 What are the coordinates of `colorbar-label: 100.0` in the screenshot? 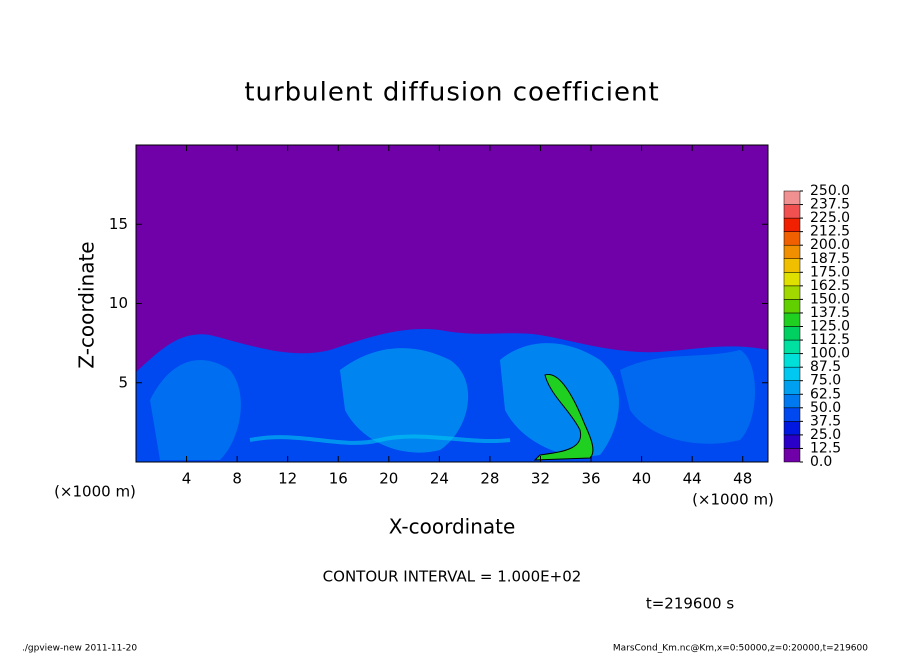 It's located at (830, 354).